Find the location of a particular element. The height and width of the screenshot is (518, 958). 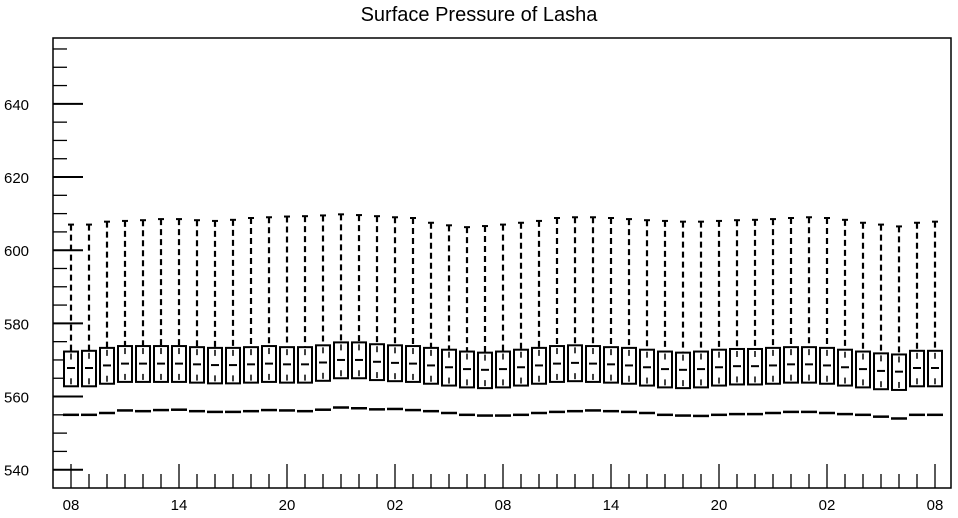

y-tick-label: 540 is located at coordinates (16, 471).